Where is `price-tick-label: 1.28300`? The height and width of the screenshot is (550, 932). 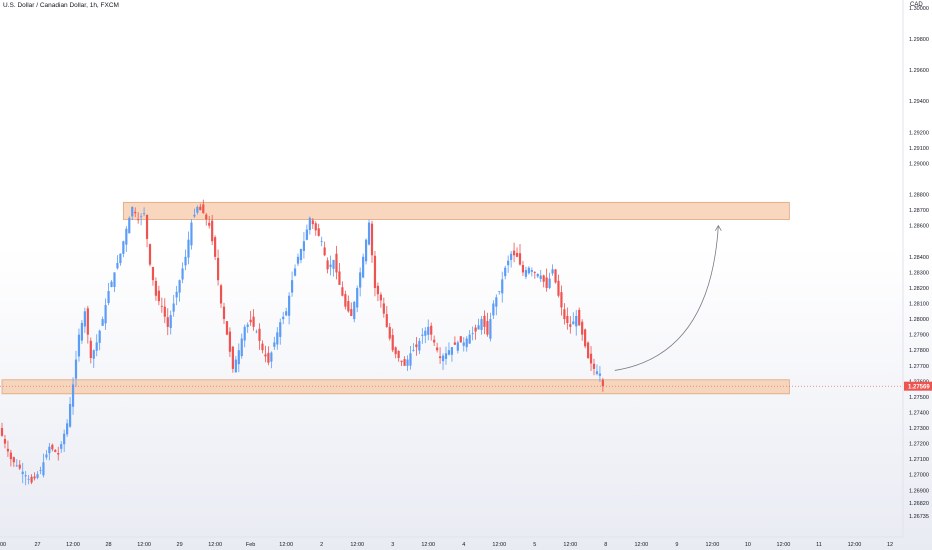 price-tick-label: 1.28300 is located at coordinates (919, 273).